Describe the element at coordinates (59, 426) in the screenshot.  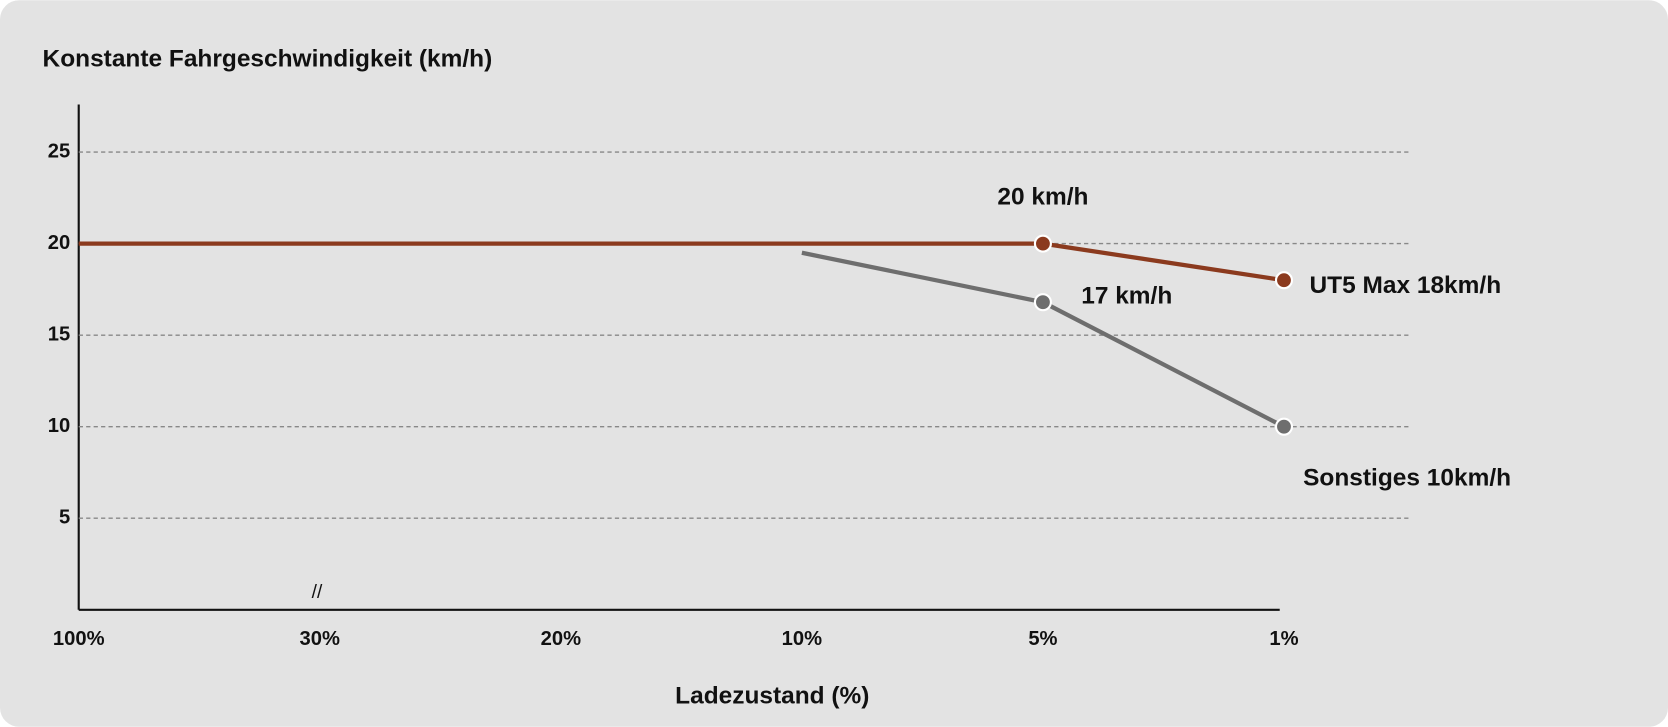
I see `y-tick-label: 10` at that location.